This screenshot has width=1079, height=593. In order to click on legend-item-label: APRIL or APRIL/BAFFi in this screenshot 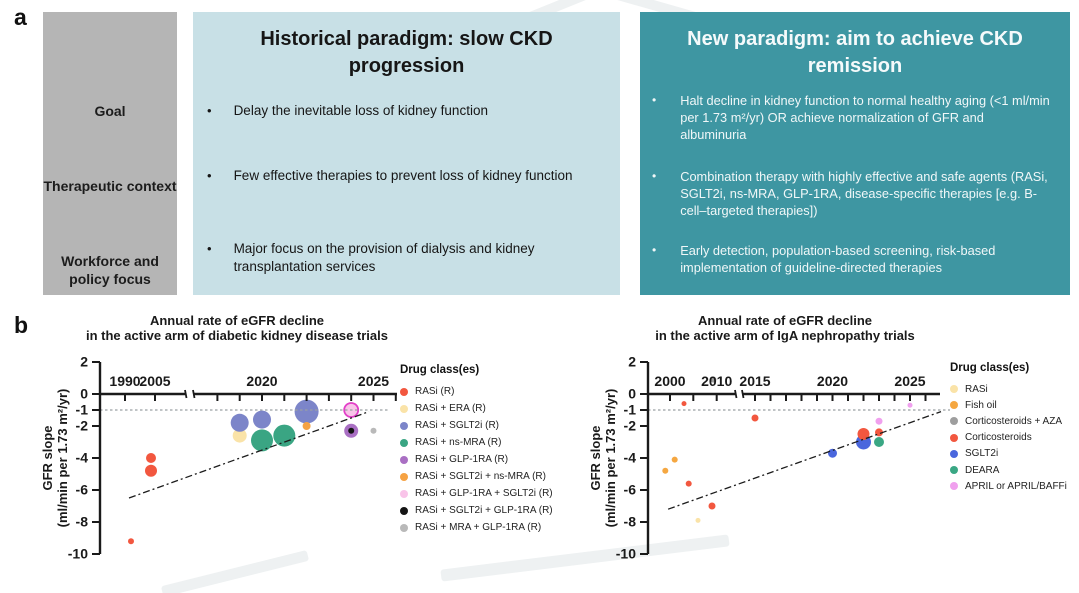, I will do `click(1016, 486)`.